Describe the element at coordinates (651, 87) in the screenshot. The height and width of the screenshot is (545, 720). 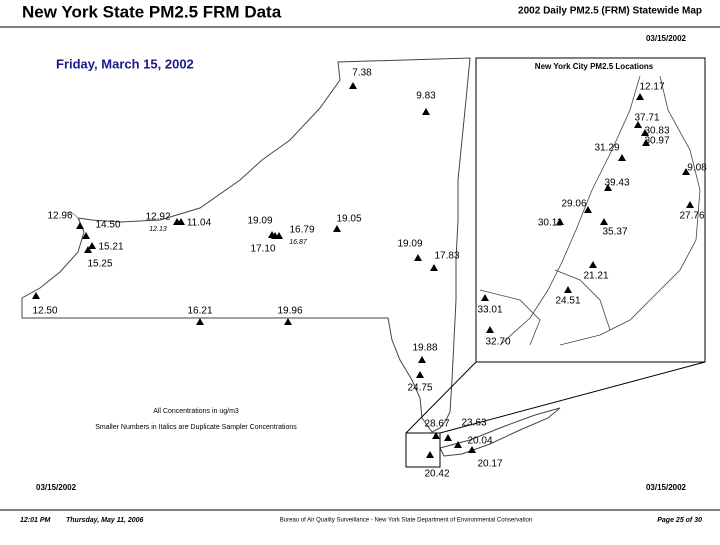
I see `site-value: 12.17` at that location.